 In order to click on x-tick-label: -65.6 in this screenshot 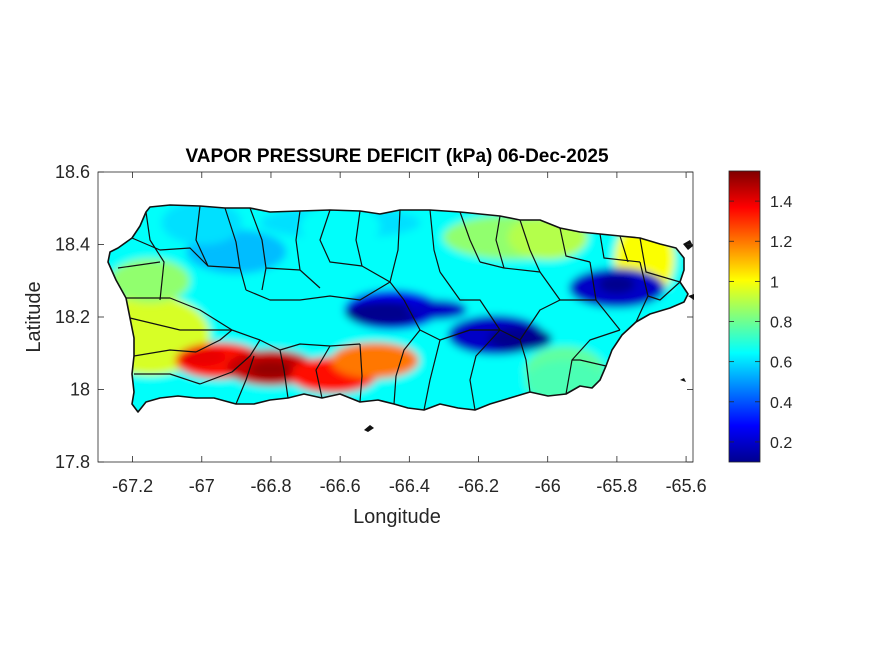, I will do `click(686, 486)`.